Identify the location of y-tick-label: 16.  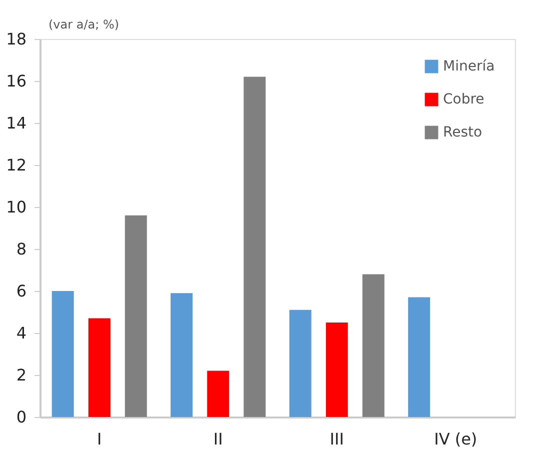
(16, 81).